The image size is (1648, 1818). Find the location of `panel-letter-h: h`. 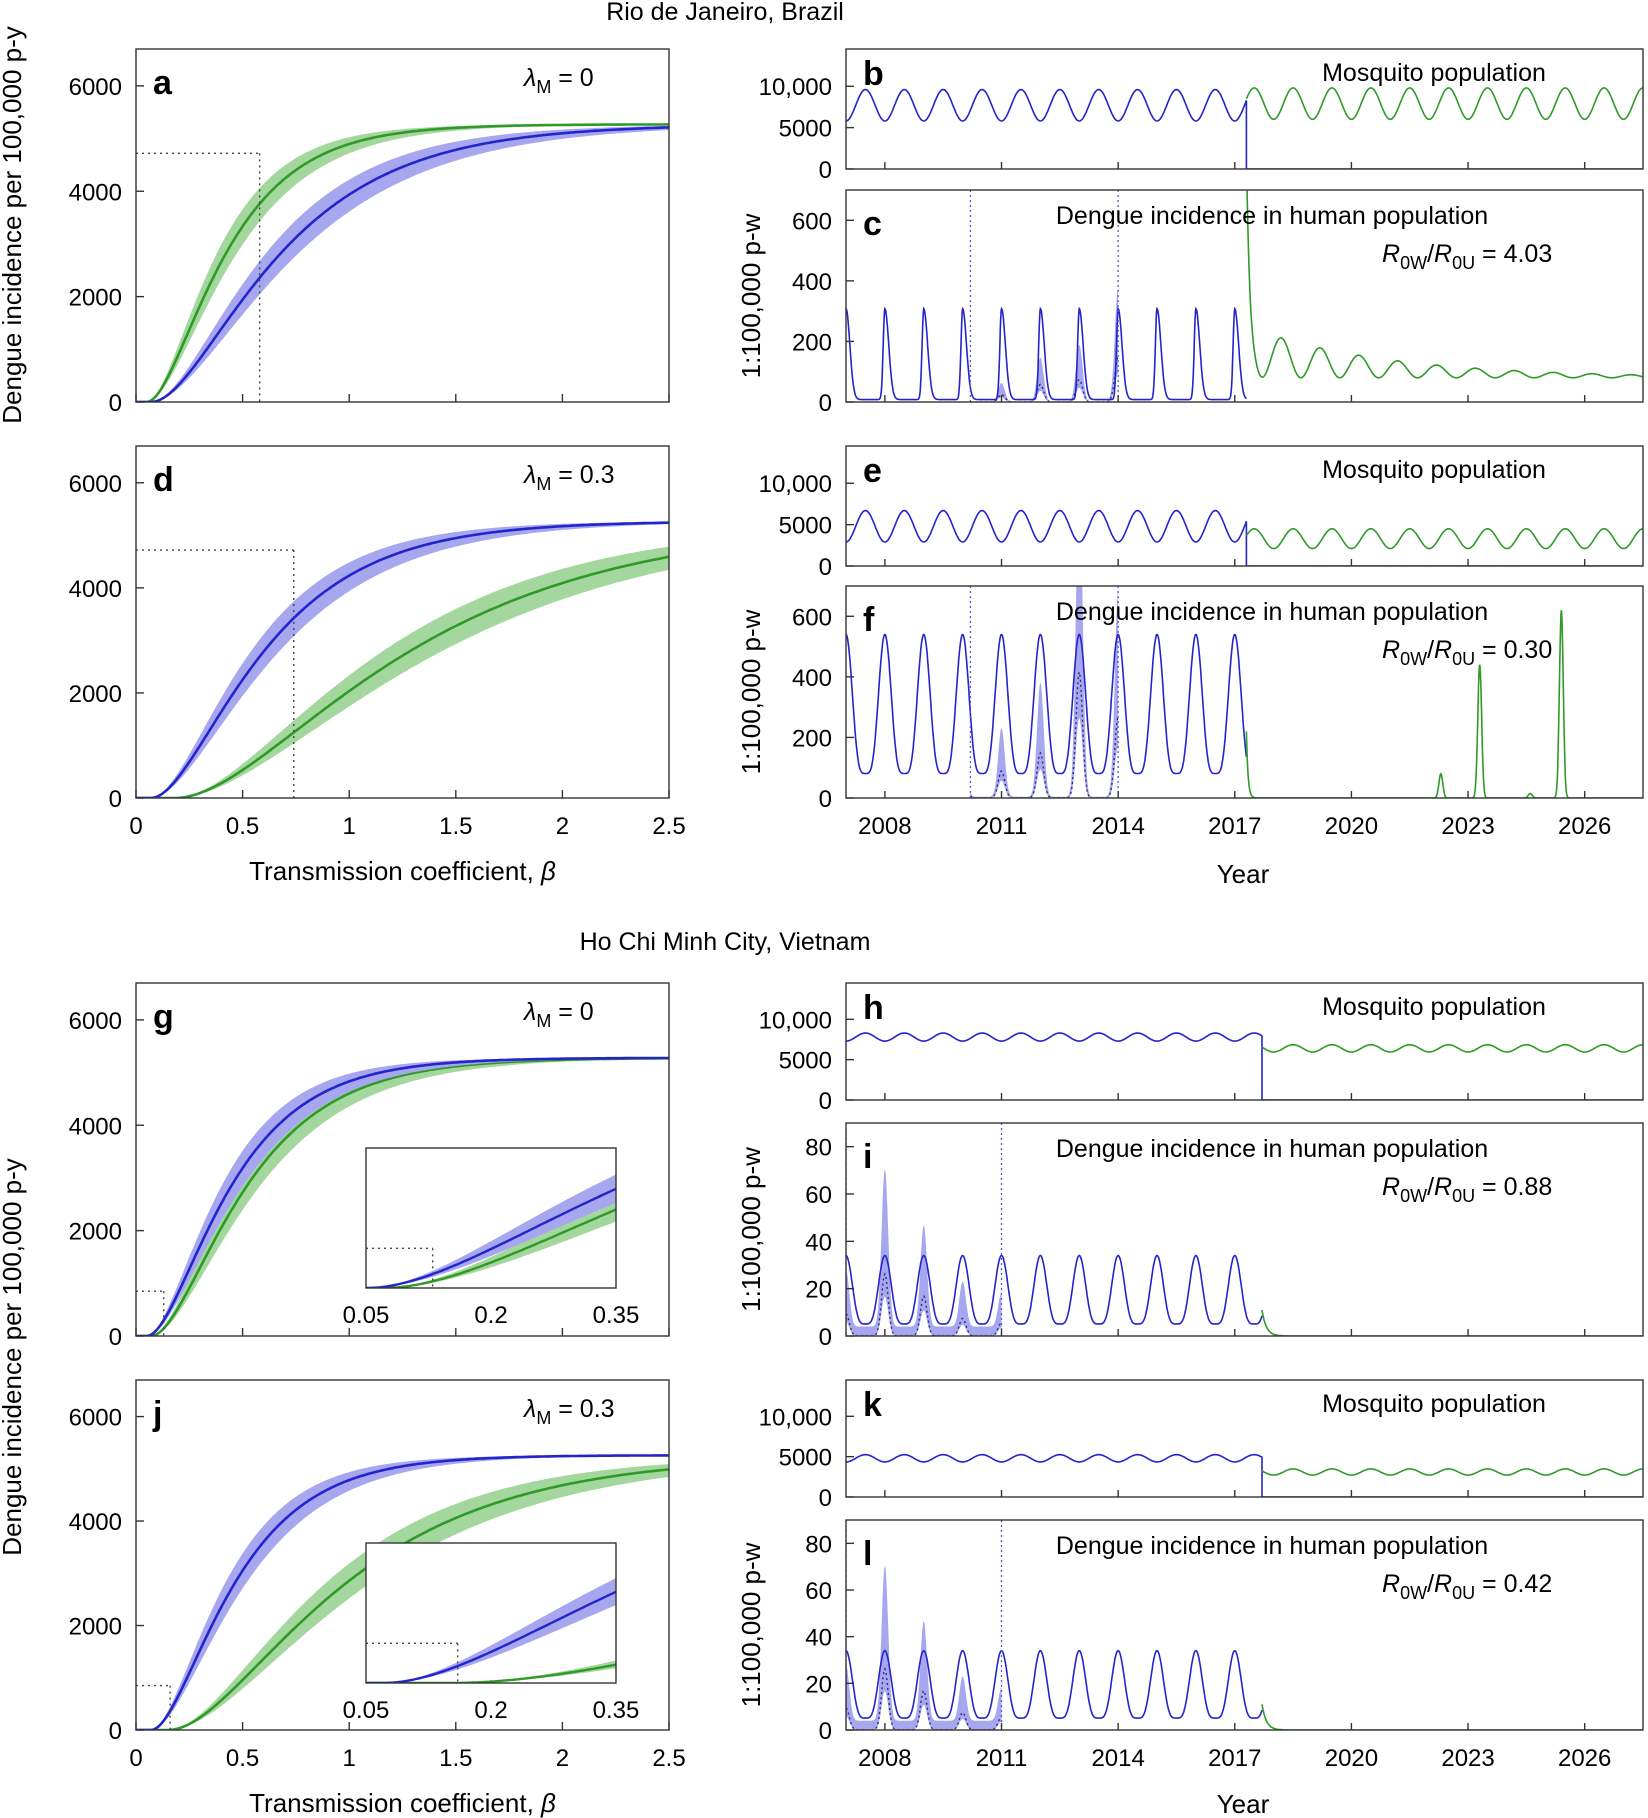

panel-letter-h: h is located at coordinates (873, 1008).